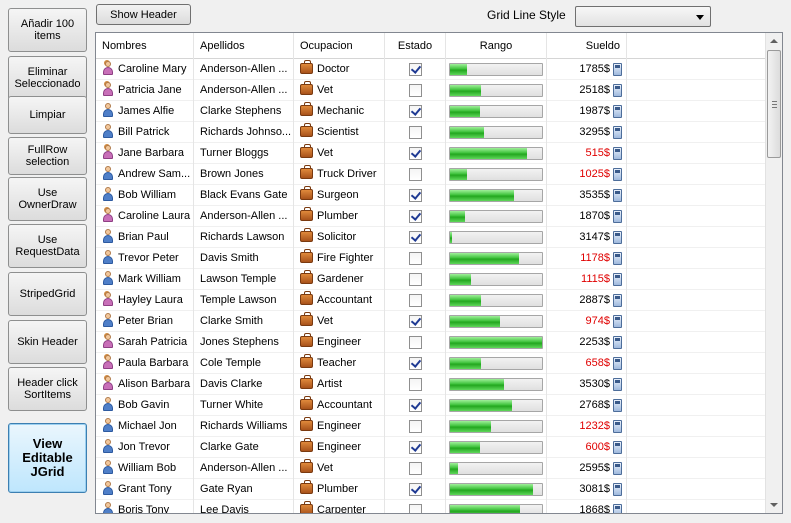 The height and width of the screenshot is (523, 791). What do you see at coordinates (244, 363) in the screenshot?
I see `cell-apellido: Cole Temple` at bounding box center [244, 363].